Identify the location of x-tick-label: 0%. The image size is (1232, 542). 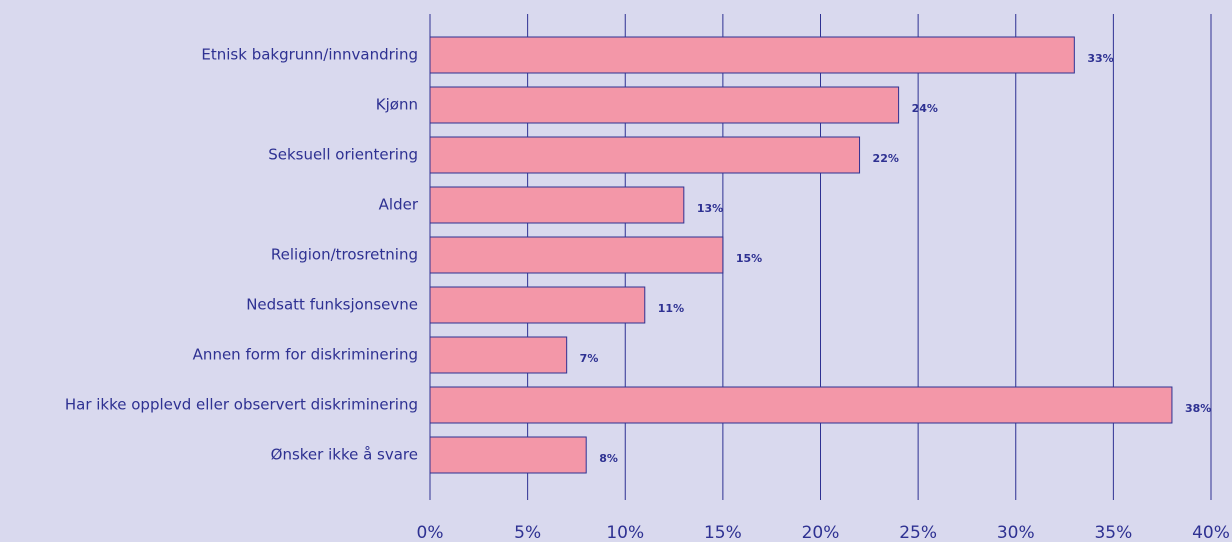
(430, 532).